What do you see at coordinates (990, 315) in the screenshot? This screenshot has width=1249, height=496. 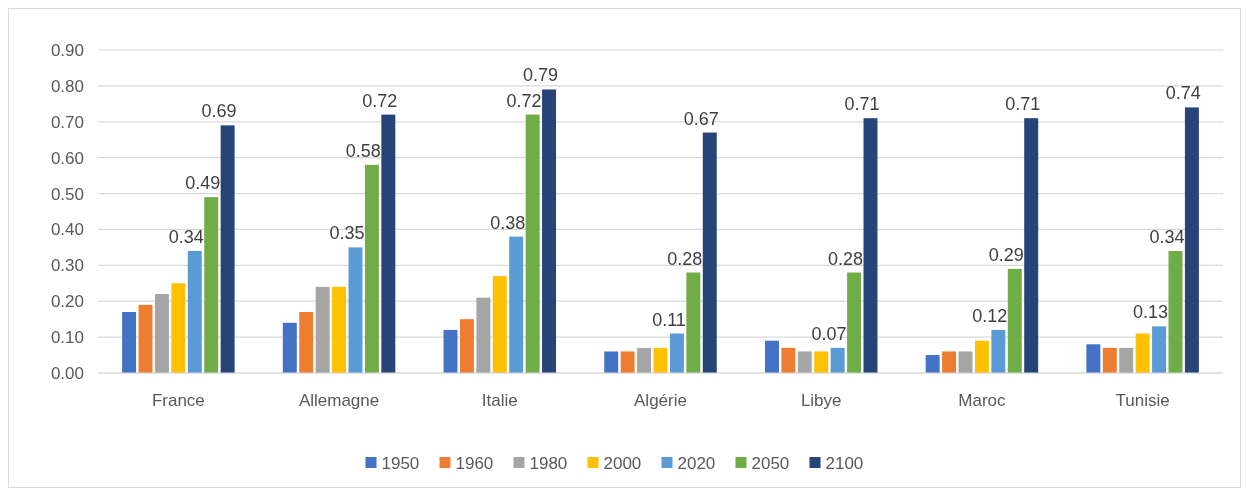 I see `data-label: 0.12` at bounding box center [990, 315].